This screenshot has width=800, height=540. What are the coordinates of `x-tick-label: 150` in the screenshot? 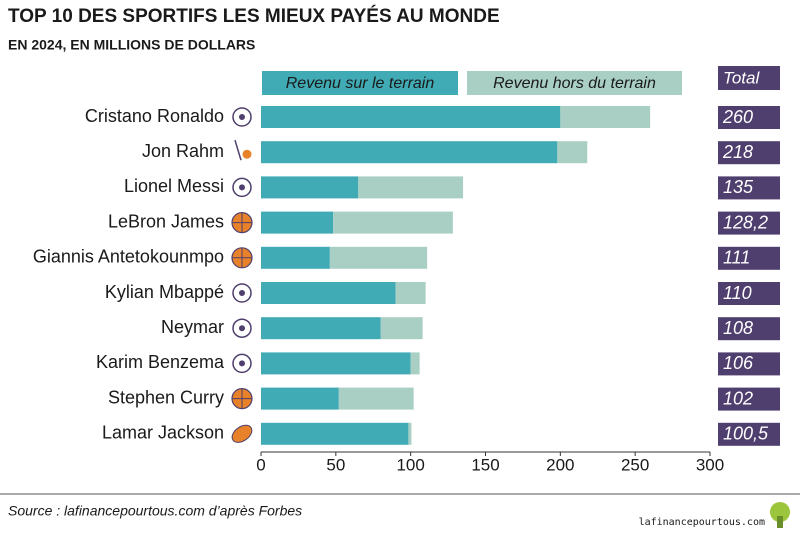 It's located at (485, 464).